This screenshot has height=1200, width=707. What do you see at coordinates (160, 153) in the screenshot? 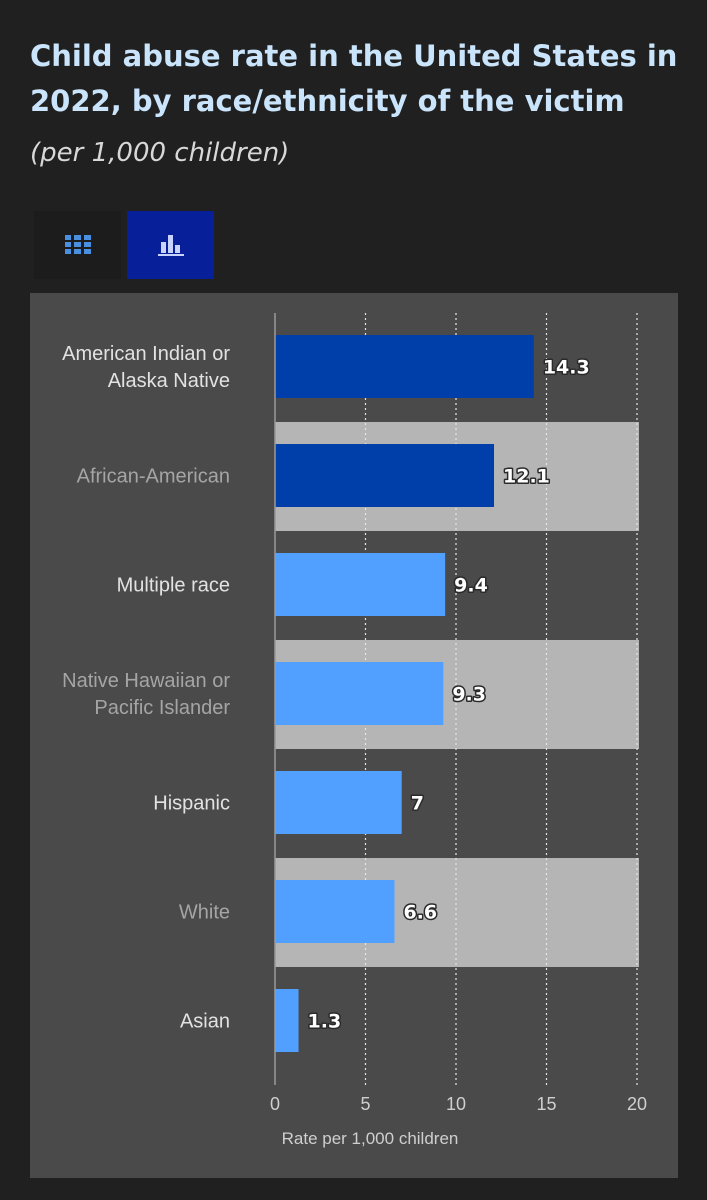
I see `page-subtitle: (per 1,000 children)` at bounding box center [160, 153].